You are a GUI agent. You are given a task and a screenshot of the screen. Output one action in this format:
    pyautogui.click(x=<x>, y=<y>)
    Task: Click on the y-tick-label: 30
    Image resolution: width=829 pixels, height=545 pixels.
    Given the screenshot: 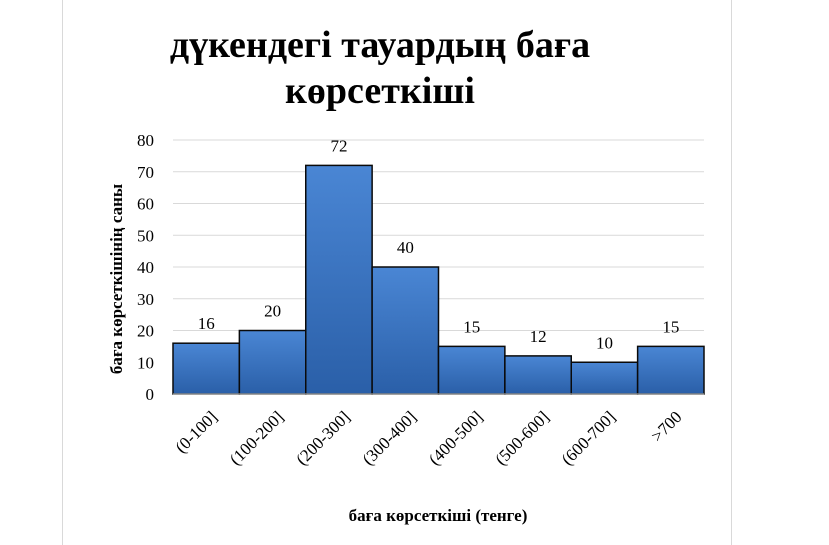 What is the action you would take?
    pyautogui.click(x=145, y=299)
    